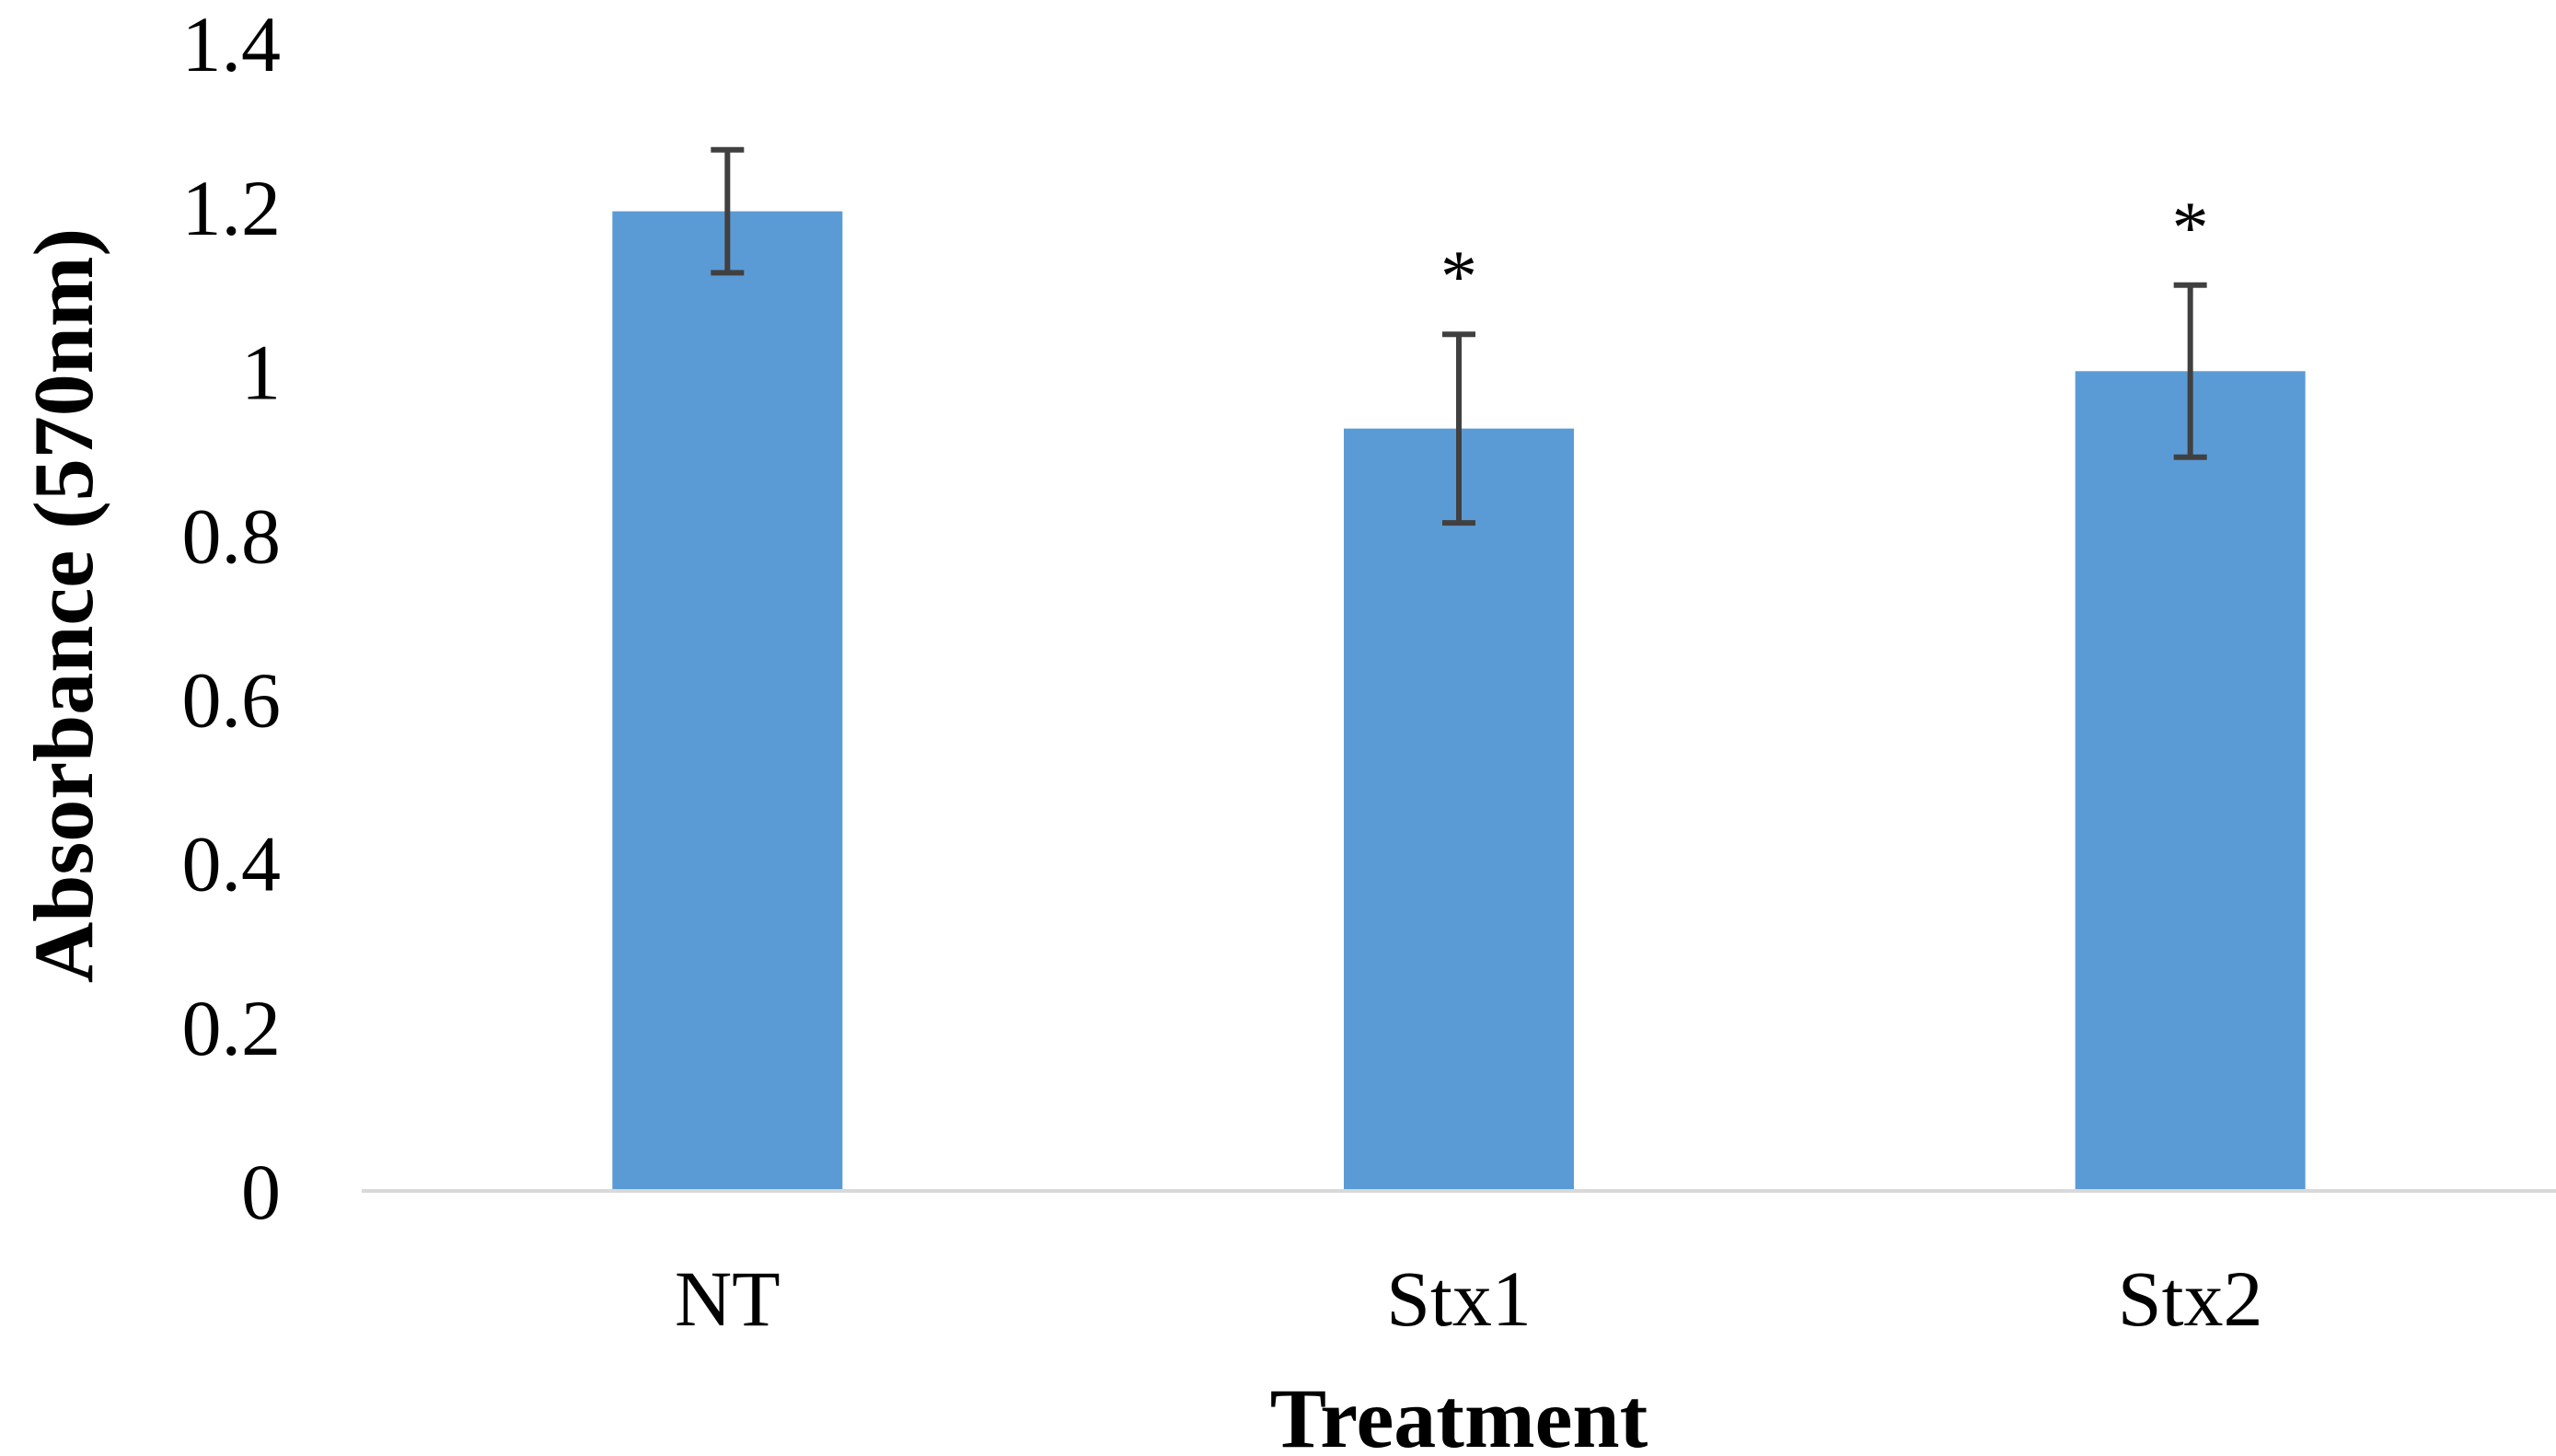 The image size is (2556, 1456). Describe the element at coordinates (727, 701) in the screenshot. I see `bar-nt` at that location.